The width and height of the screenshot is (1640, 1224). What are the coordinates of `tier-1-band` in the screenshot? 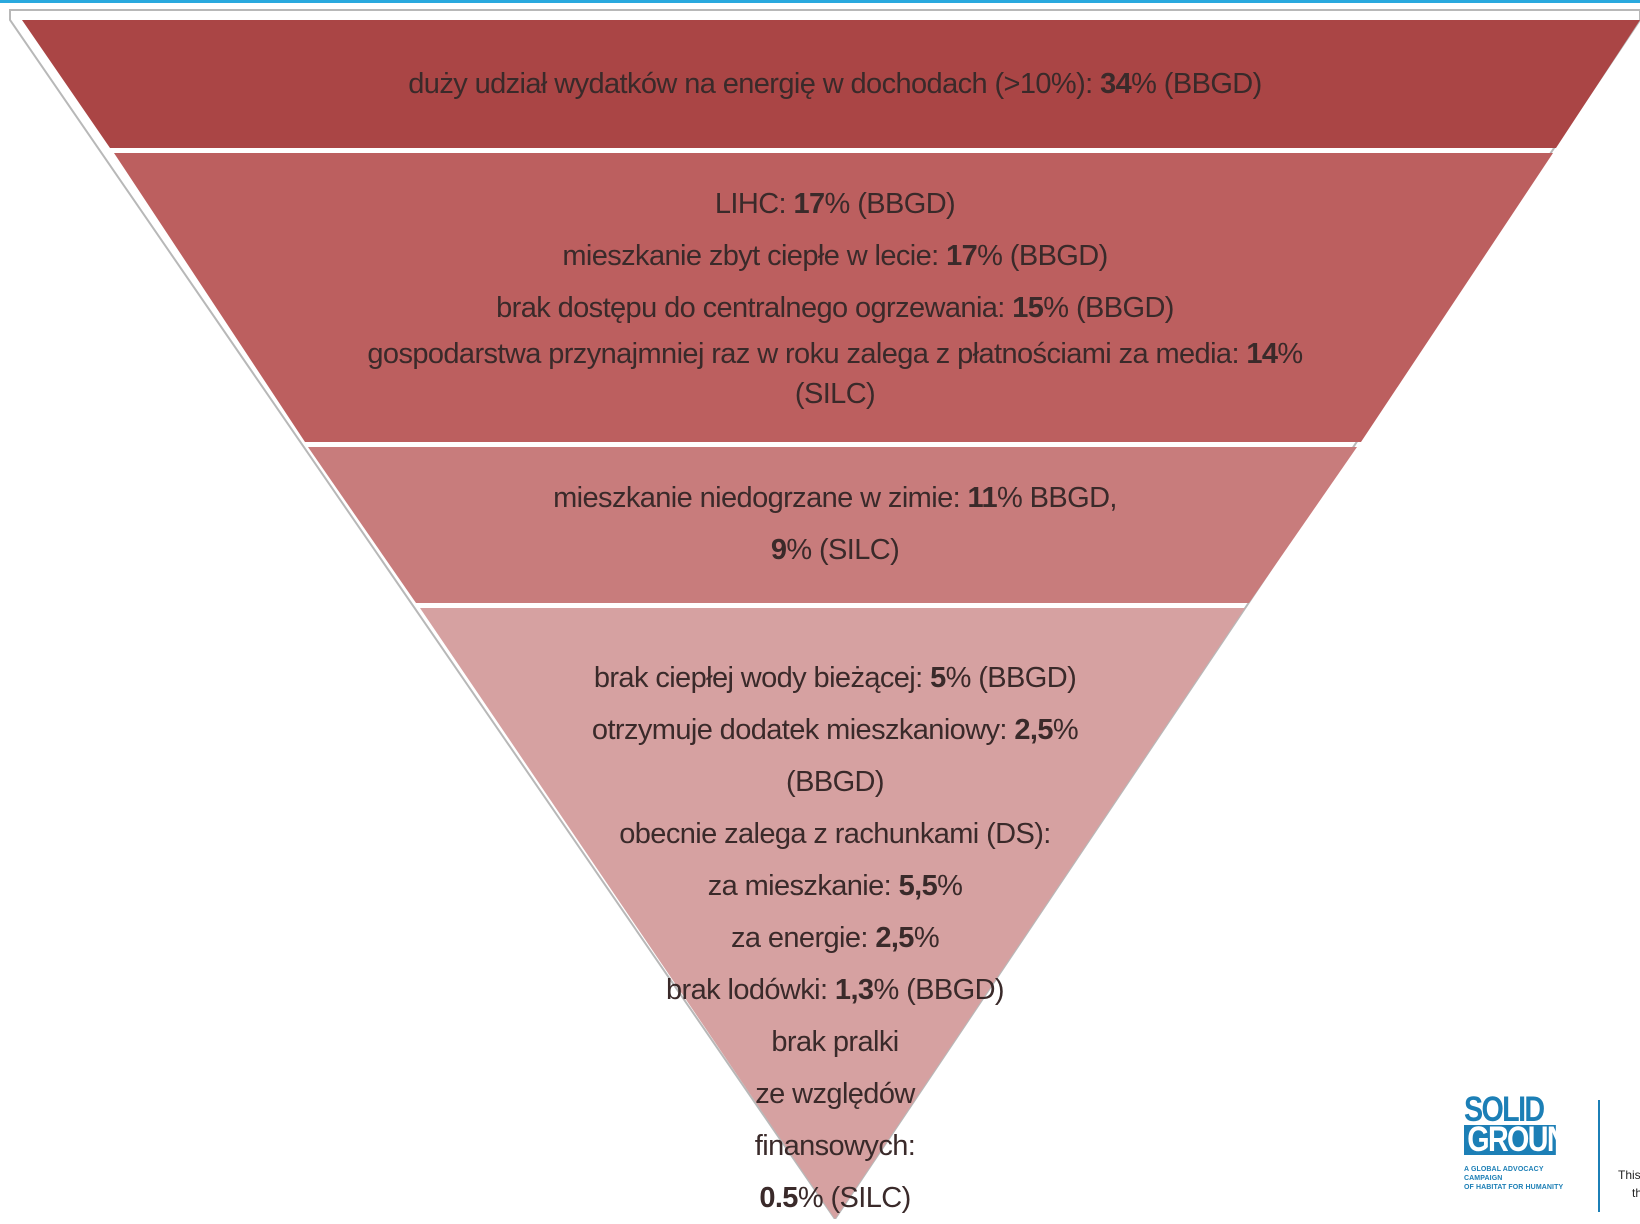 It's located at (831, 84).